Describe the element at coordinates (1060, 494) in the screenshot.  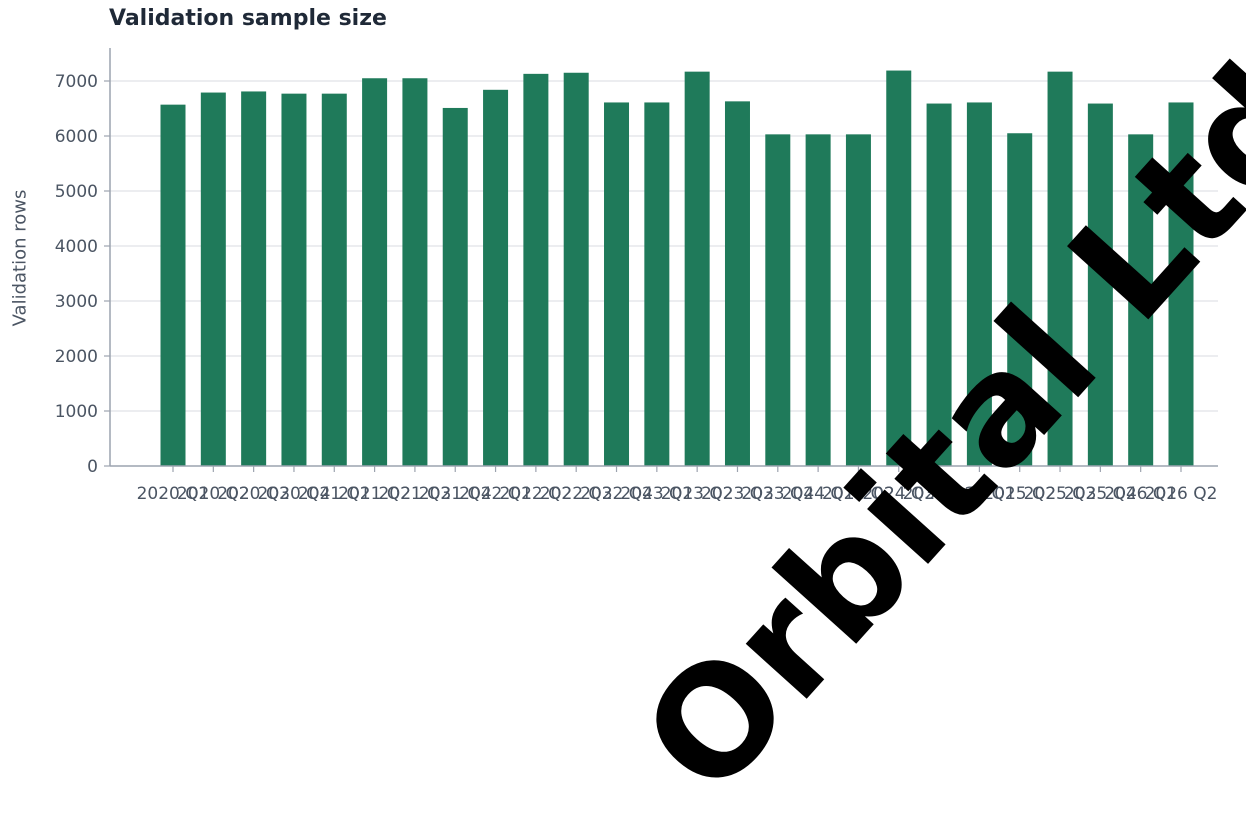
I see `x-tick-label: 2025 Q3` at that location.